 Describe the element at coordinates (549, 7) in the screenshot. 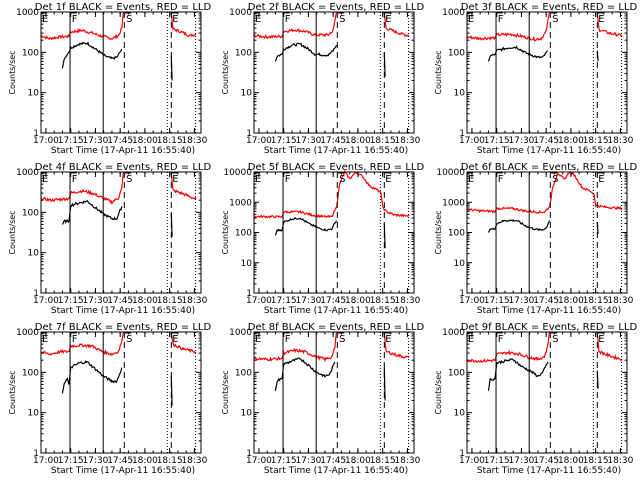

I see `panel-title: Det 3f BLACK = Events, RED = LLD` at that location.